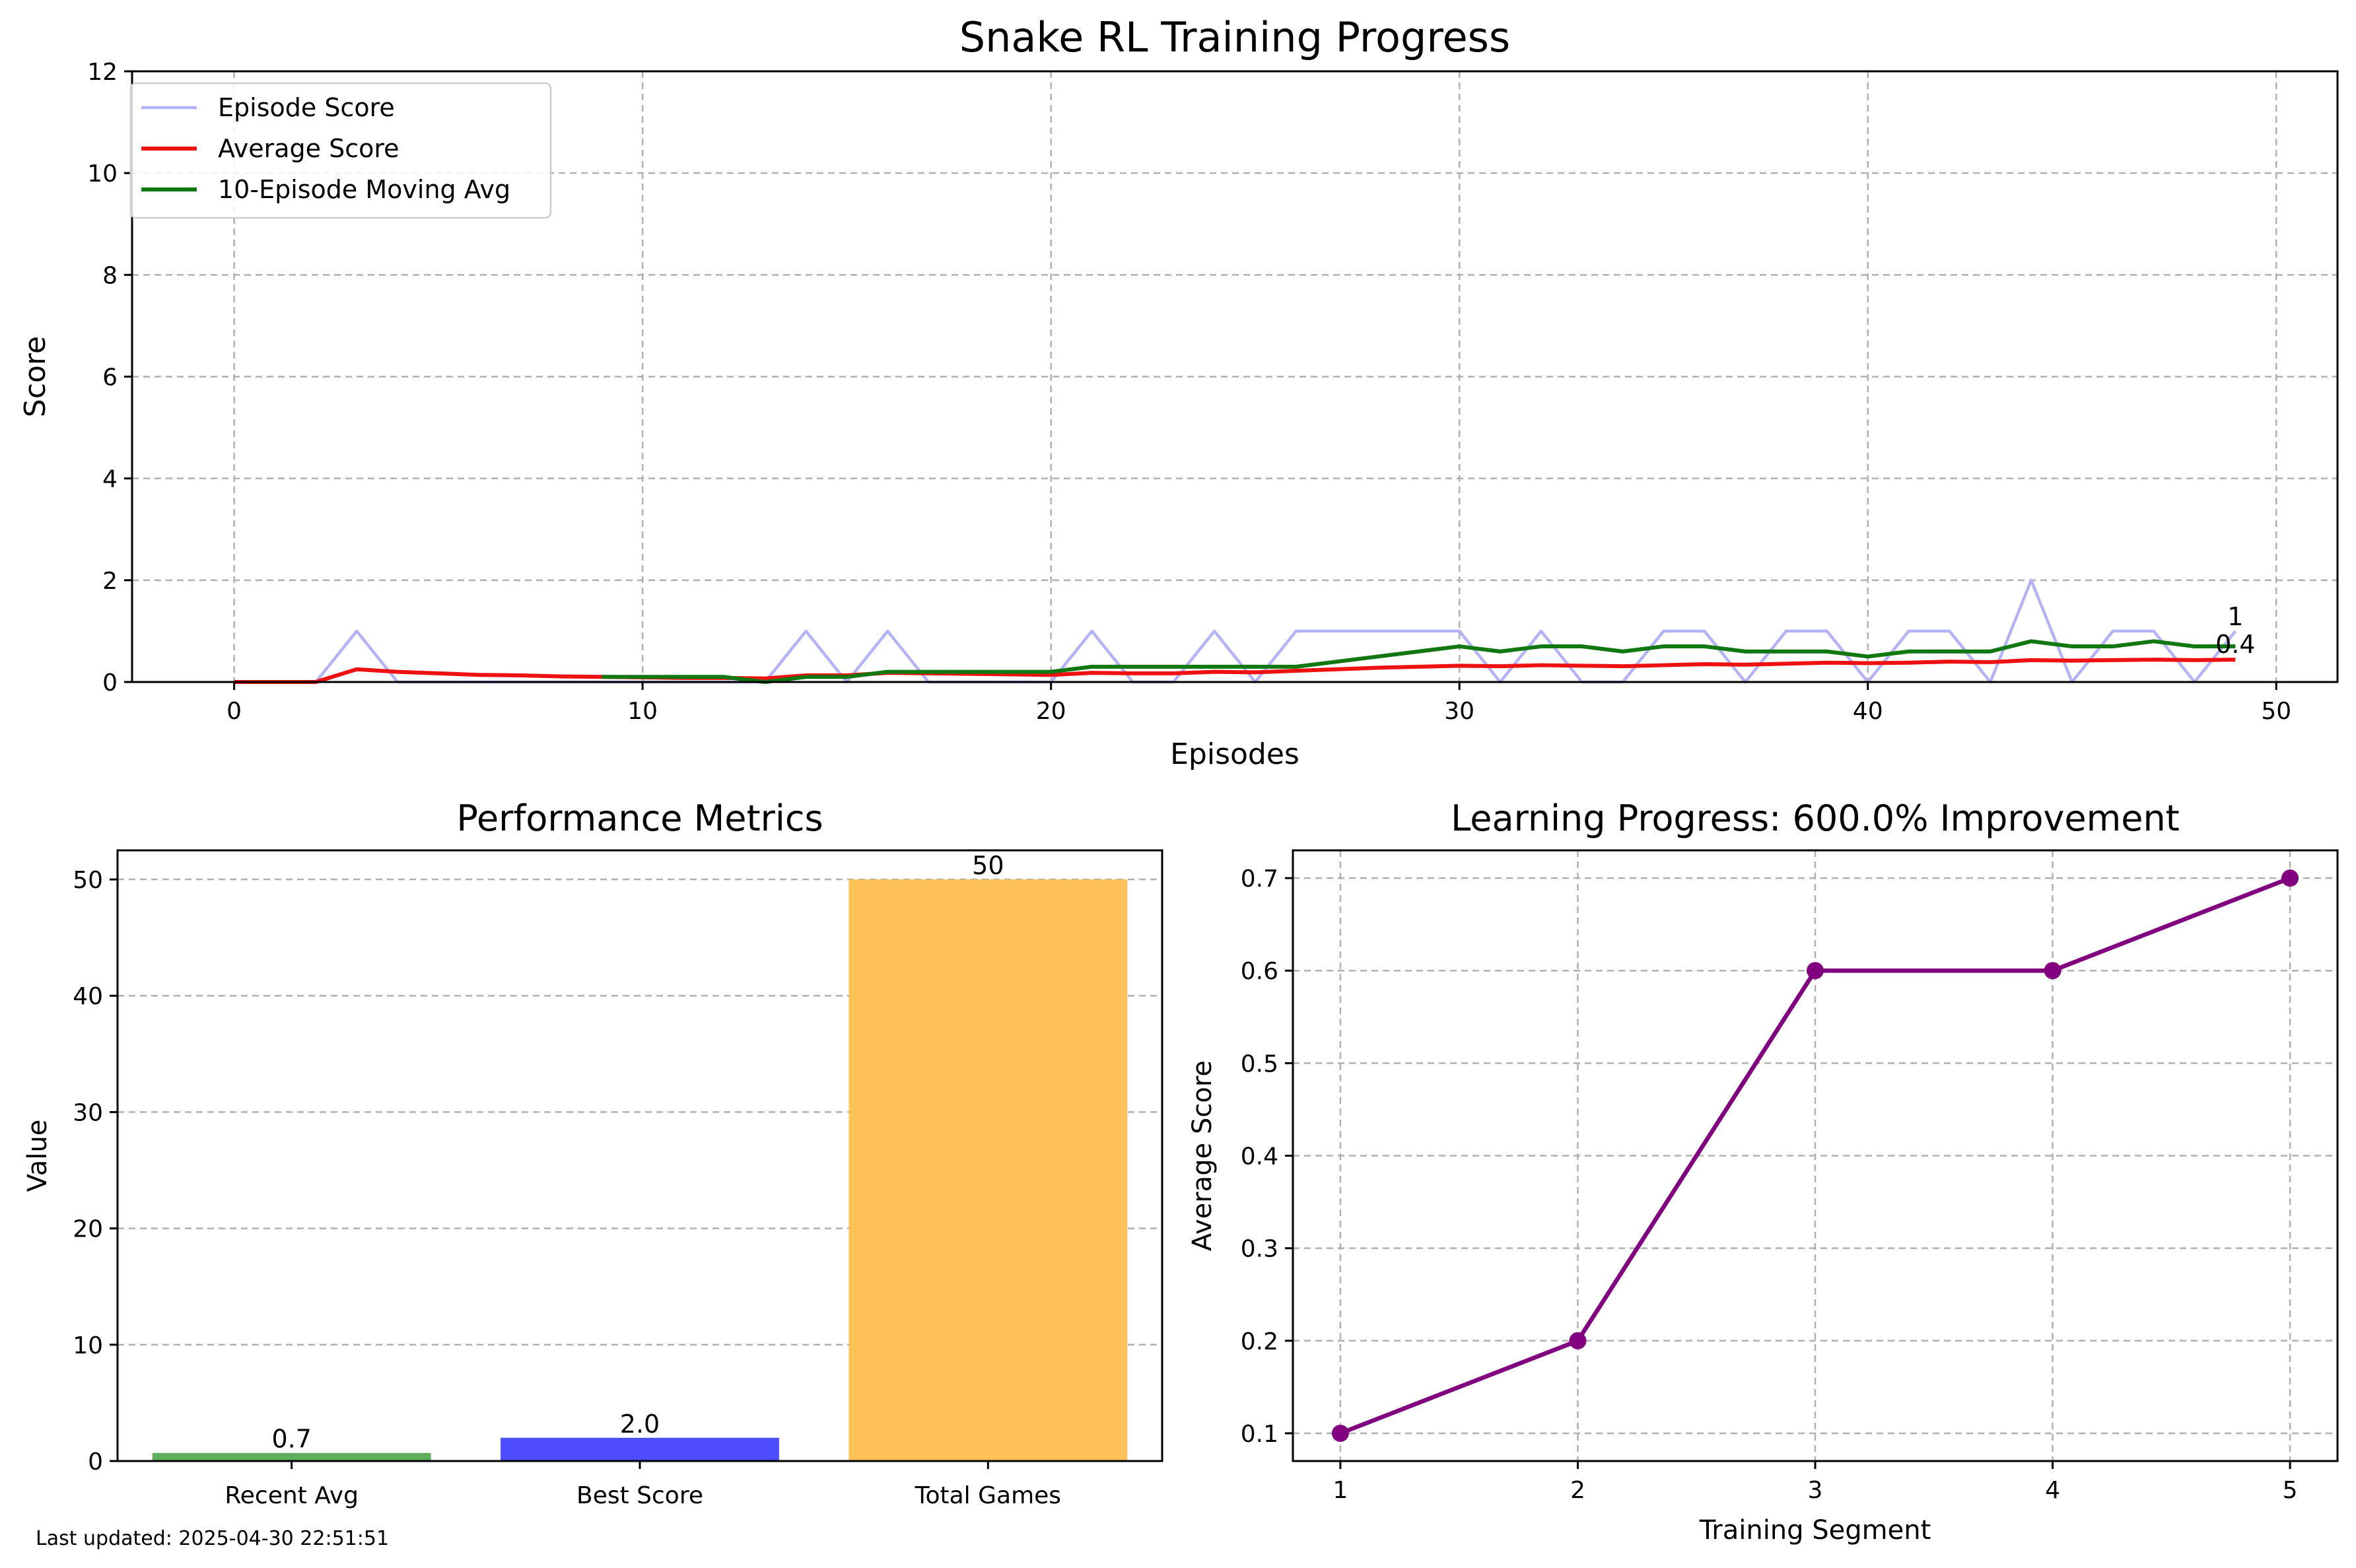  Describe the element at coordinates (639, 818) in the screenshot. I see `chart-title: Performance Metrics` at that location.